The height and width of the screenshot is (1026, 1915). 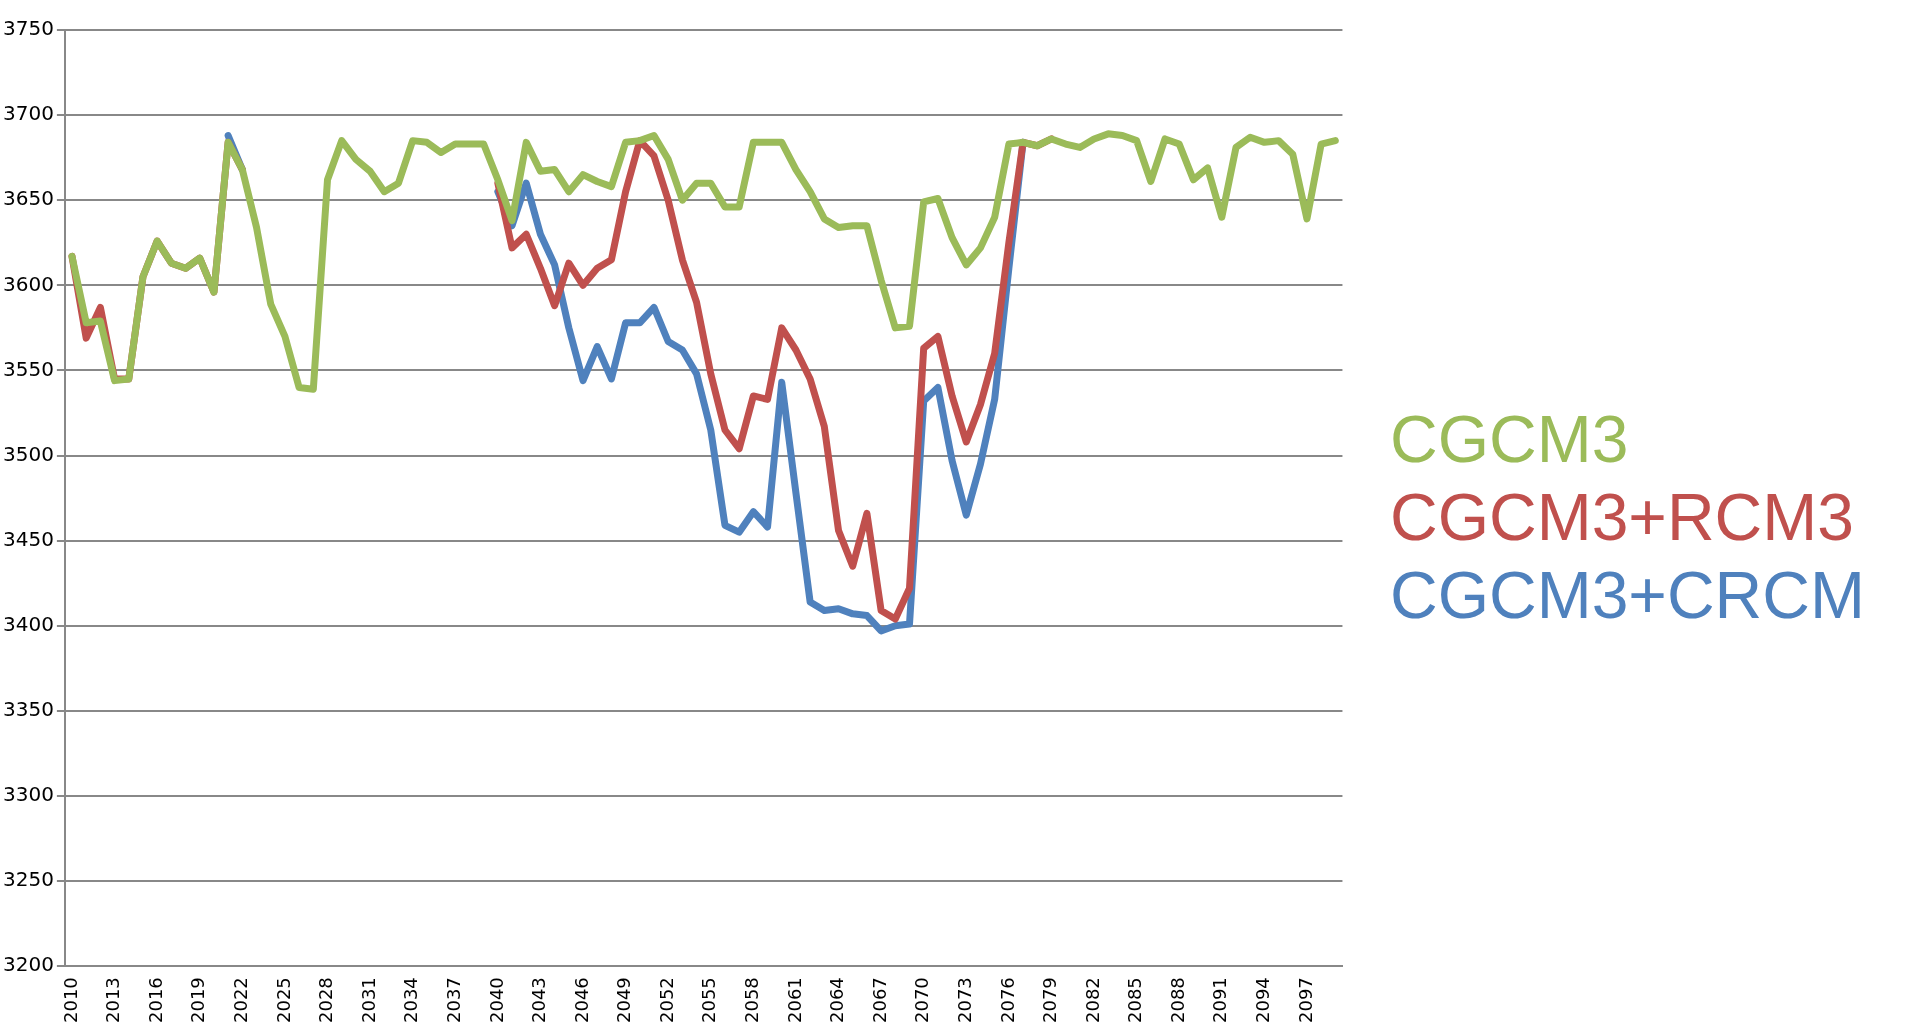 What do you see at coordinates (539, 1000) in the screenshot?
I see `x-tick-label: 2043` at bounding box center [539, 1000].